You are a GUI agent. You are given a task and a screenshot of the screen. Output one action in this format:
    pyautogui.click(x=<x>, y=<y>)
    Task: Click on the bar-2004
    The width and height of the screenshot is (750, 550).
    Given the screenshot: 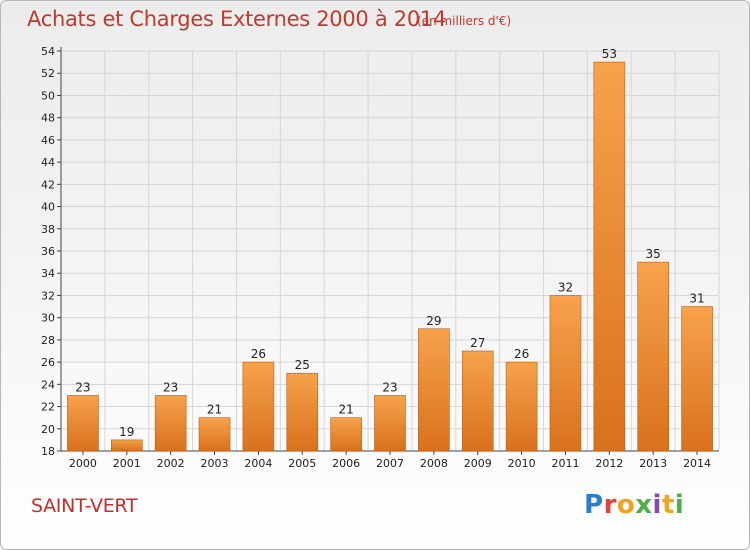 What is the action you would take?
    pyautogui.click(x=258, y=406)
    